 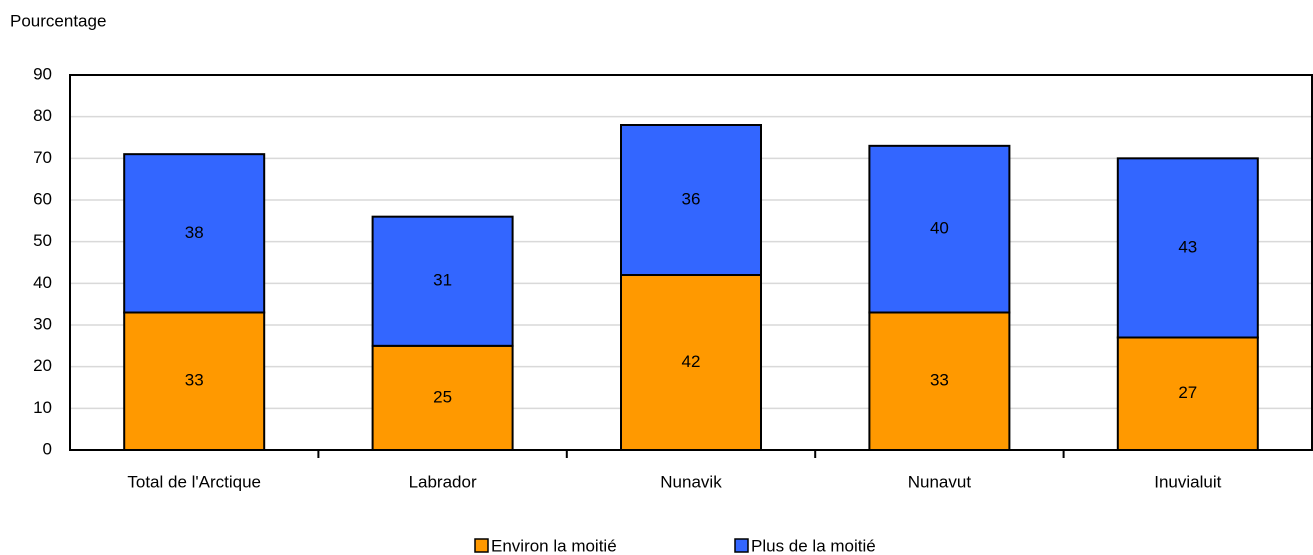 What do you see at coordinates (813, 545) in the screenshot?
I see `legend-label: Plus de la moitié` at bounding box center [813, 545].